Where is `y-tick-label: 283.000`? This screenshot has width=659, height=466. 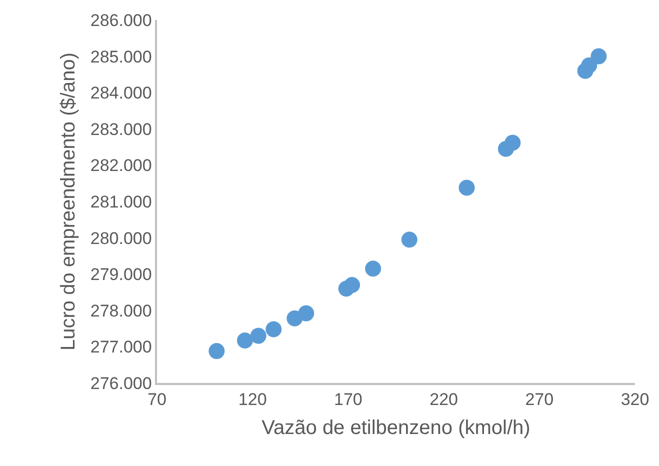 y-tick-label: 283.000 is located at coordinates (121, 129).